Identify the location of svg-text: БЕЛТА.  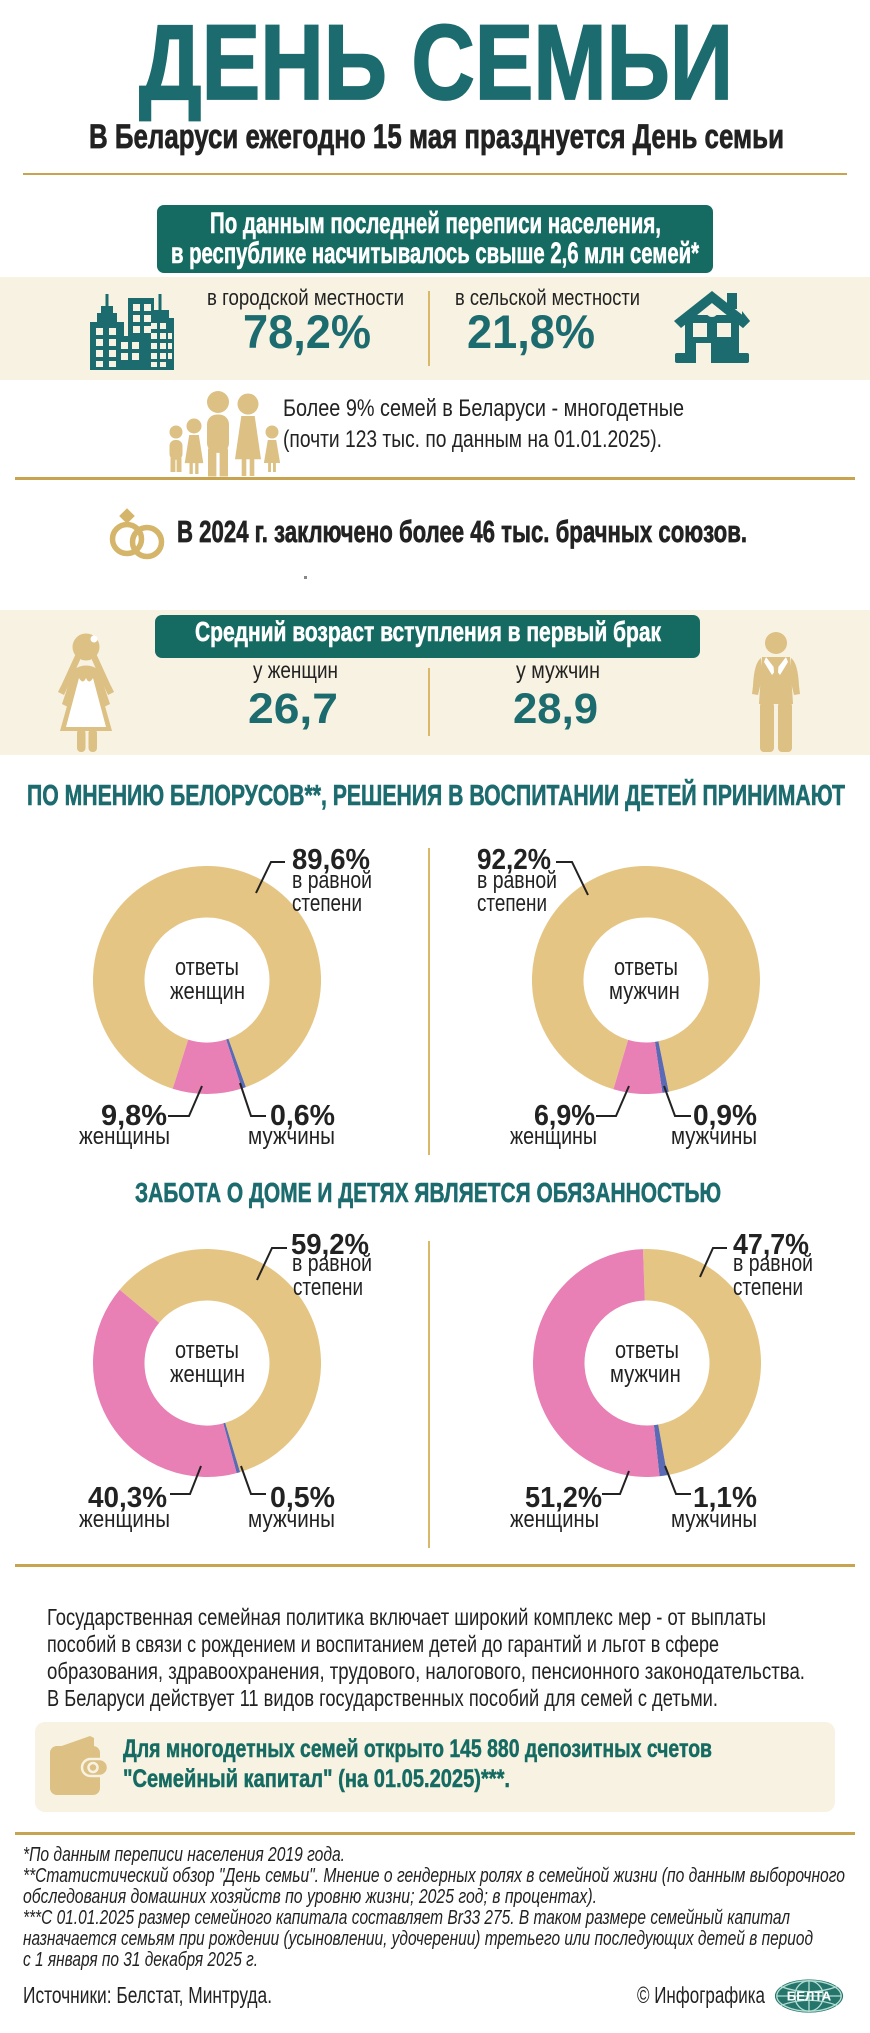
(809, 1996).